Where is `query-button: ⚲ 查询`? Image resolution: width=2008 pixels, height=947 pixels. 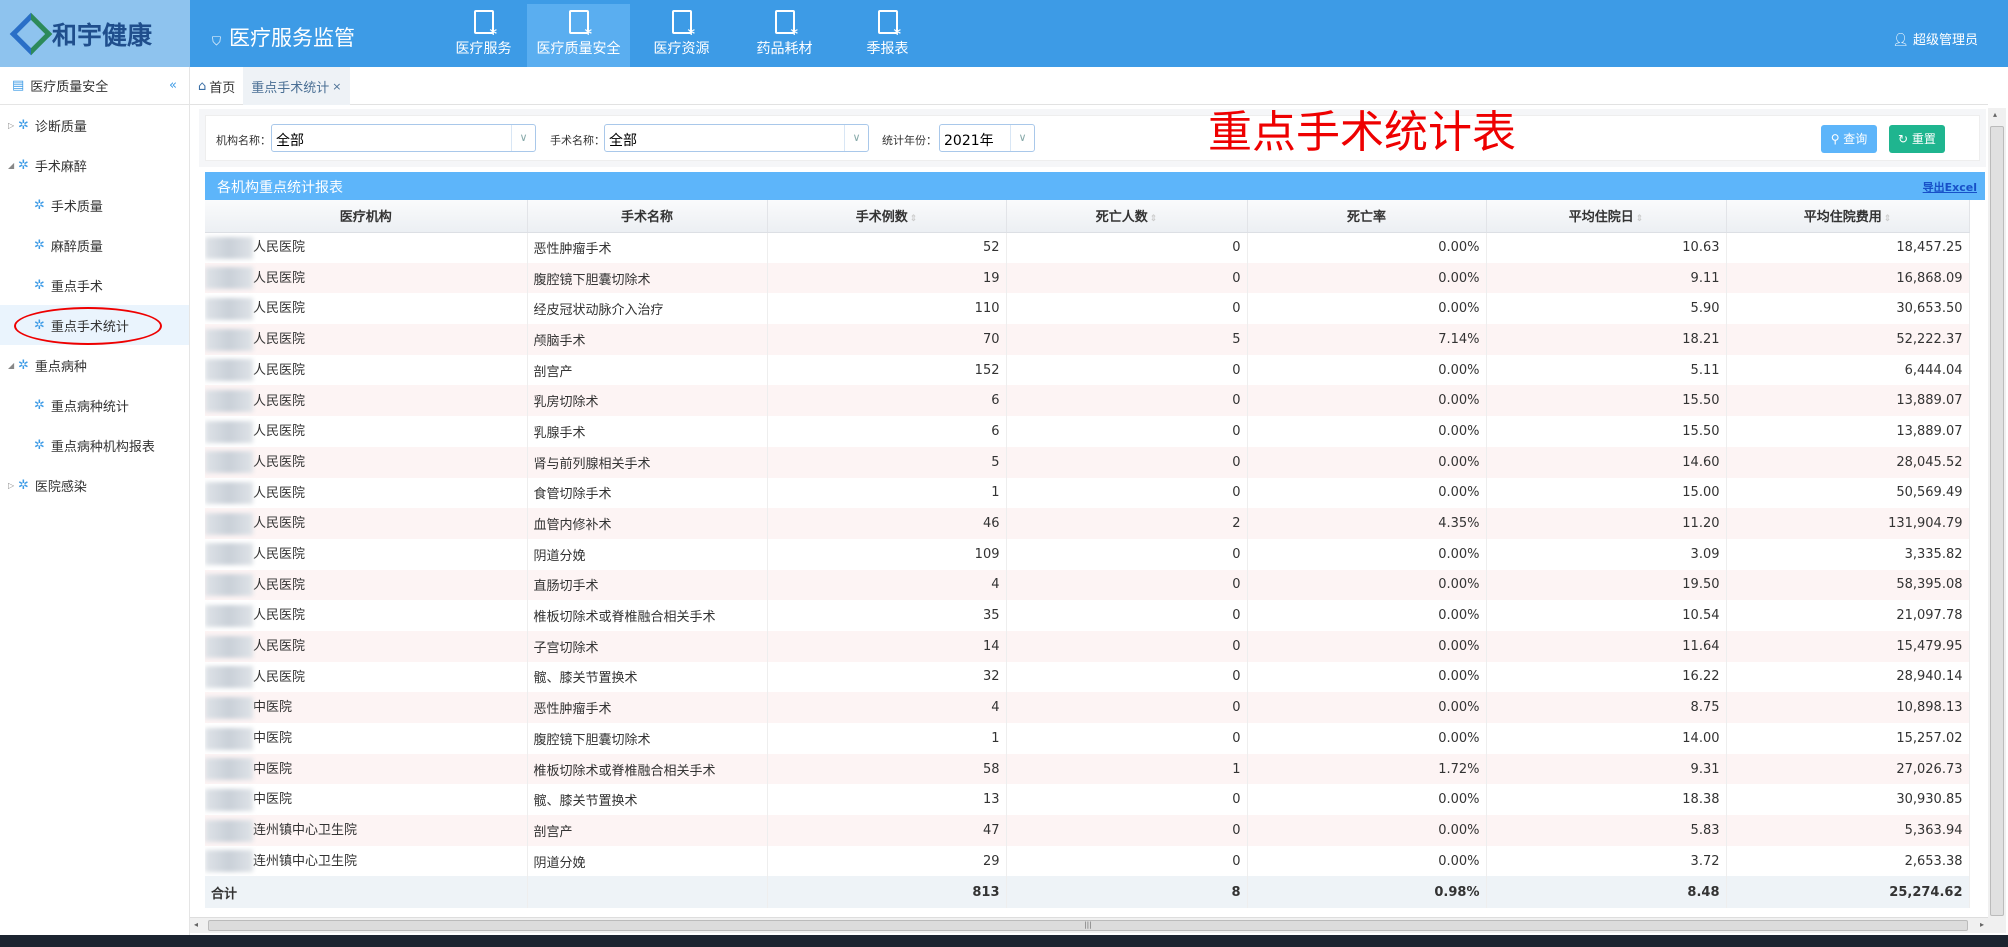
query-button: ⚲ 查询 is located at coordinates (1849, 139).